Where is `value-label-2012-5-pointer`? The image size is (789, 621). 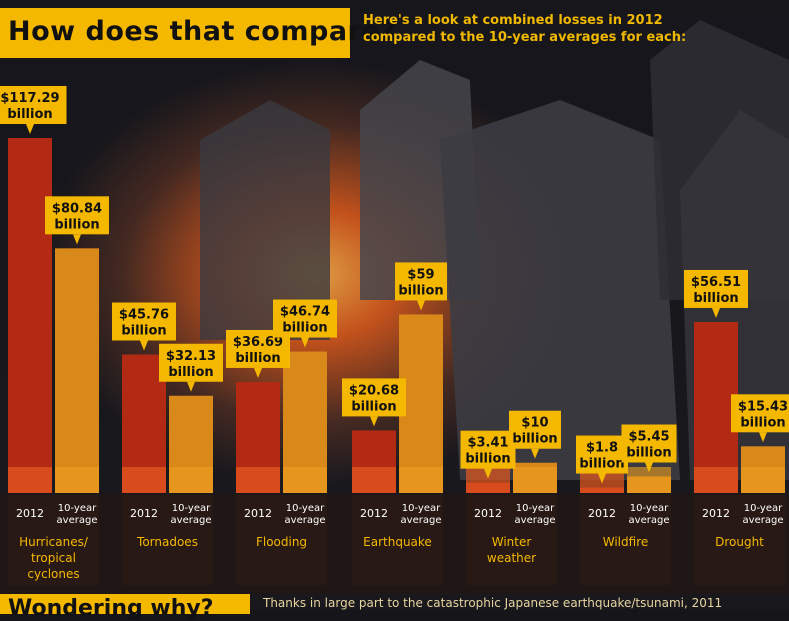
value-label-2012-5-pointer is located at coordinates (602, 478).